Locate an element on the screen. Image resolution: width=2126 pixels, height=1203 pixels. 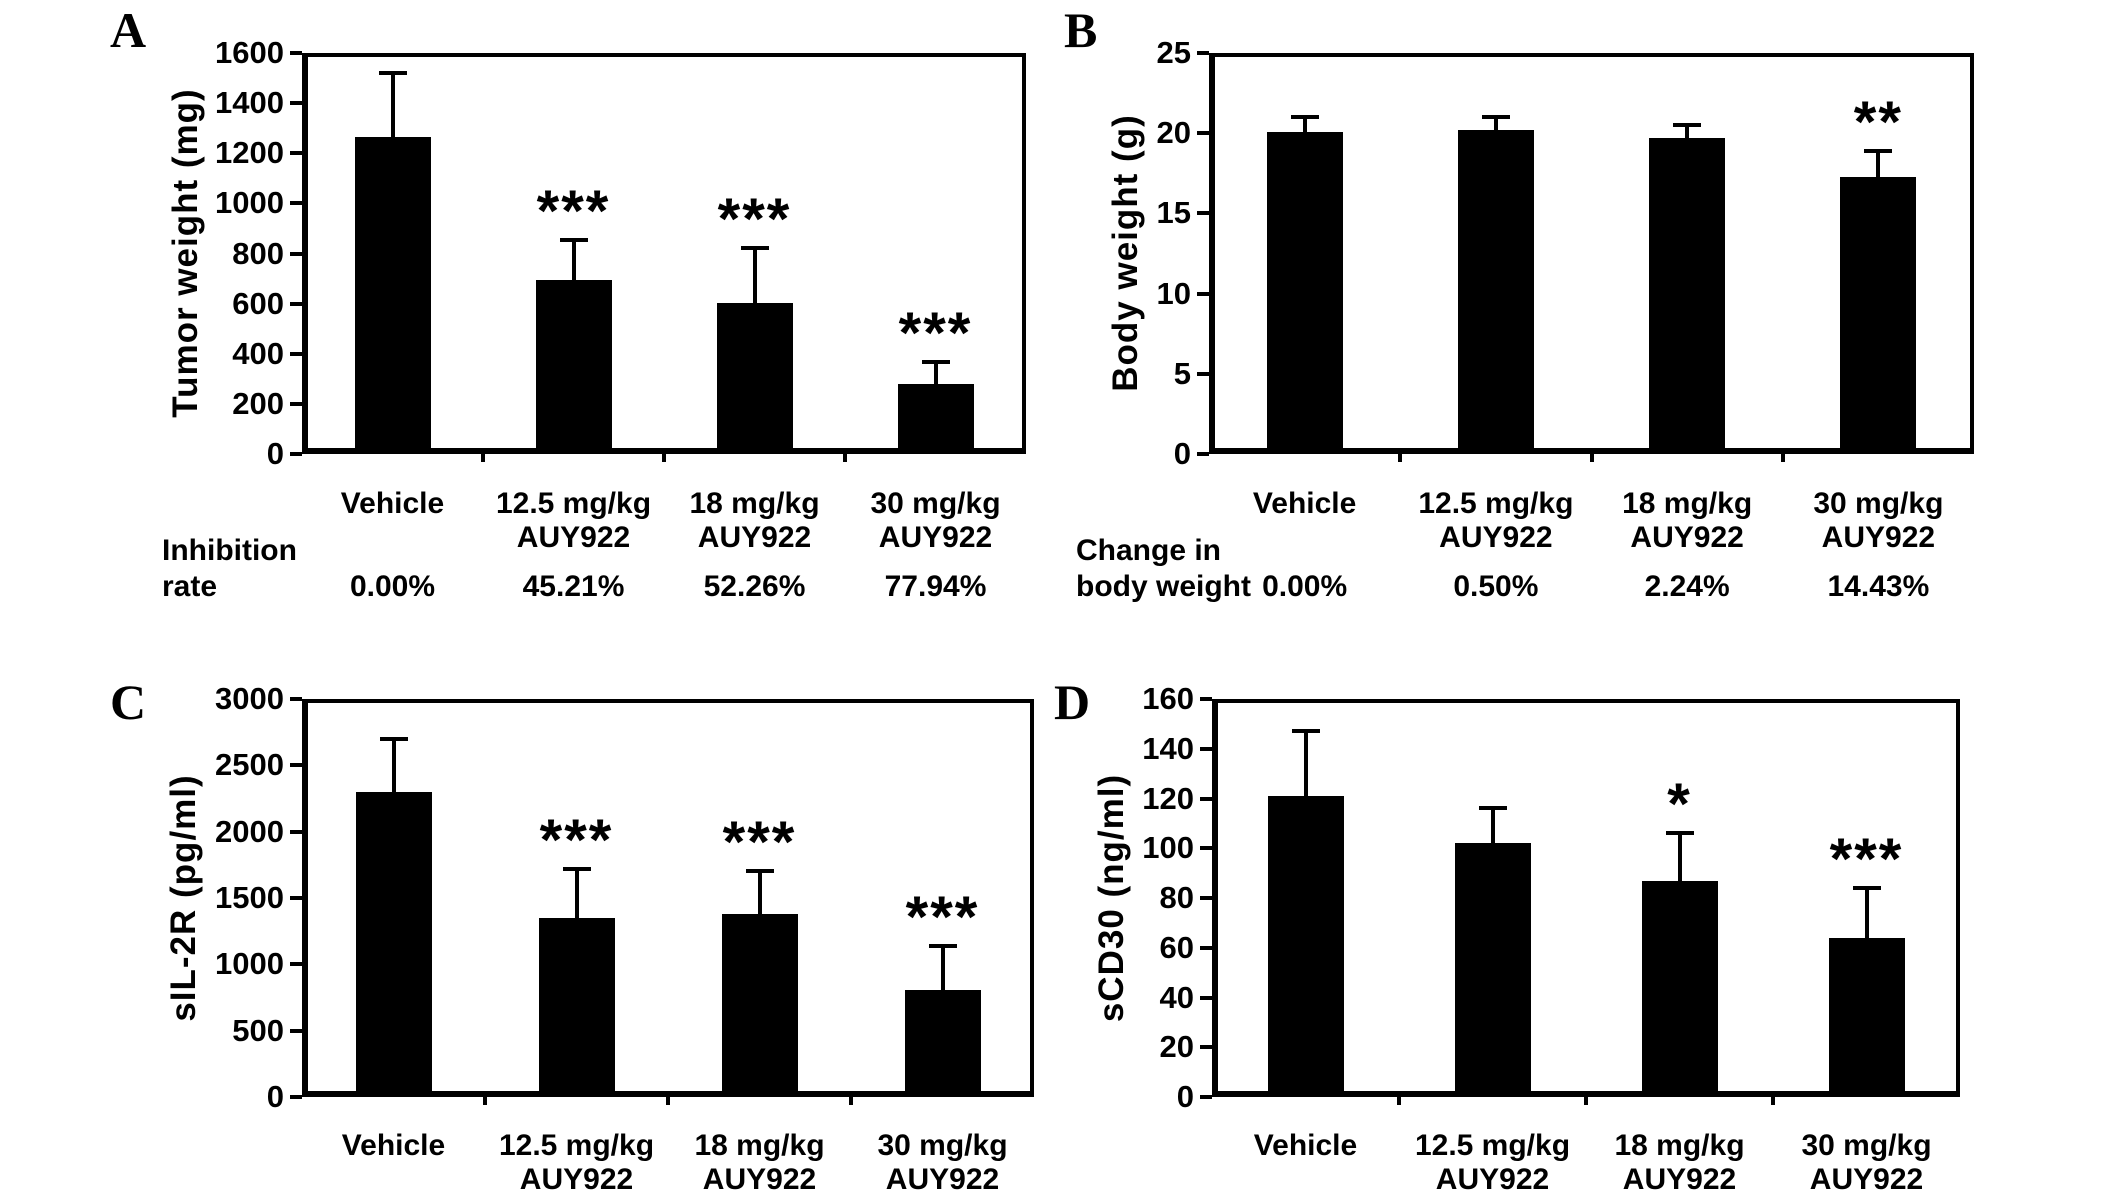
y-tick-label-D: 80 is located at coordinates (1176, 897).